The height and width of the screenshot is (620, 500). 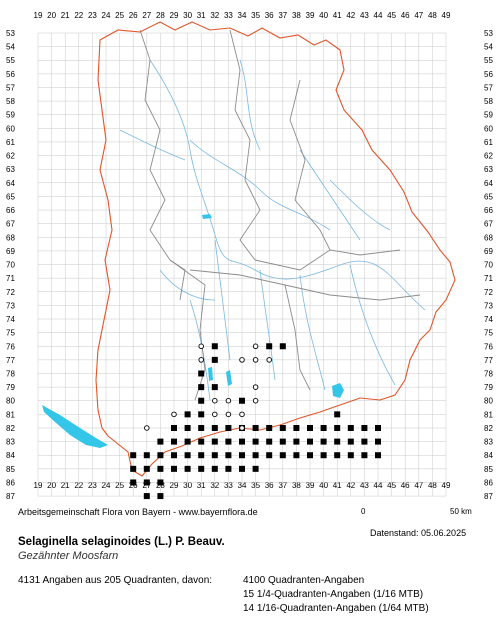 What do you see at coordinates (51, 485) in the screenshot?
I see `x-tick-label: 20` at bounding box center [51, 485].